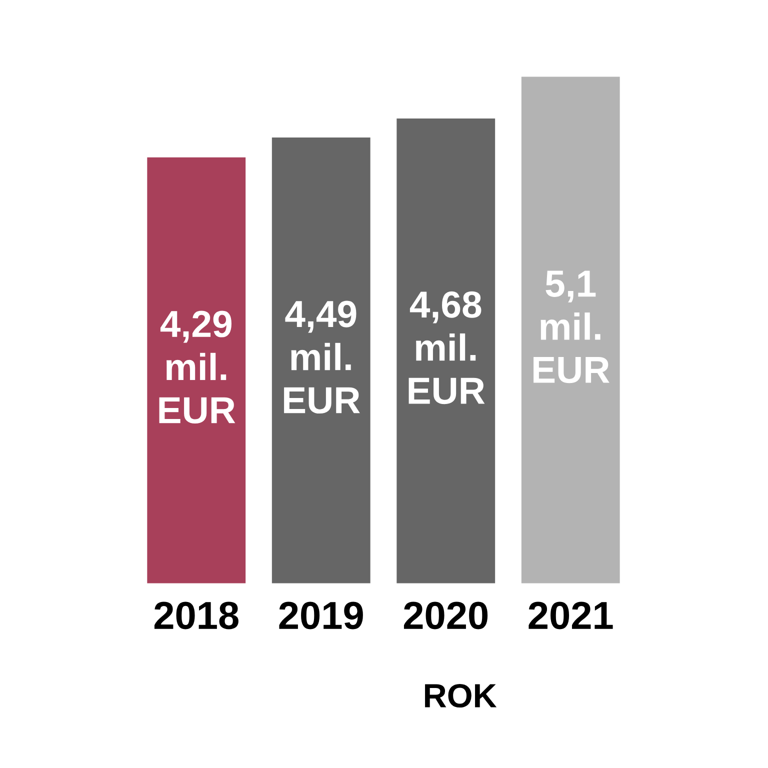 This screenshot has width=768, height=768. What do you see at coordinates (322, 357) in the screenshot?
I see `data-label: 4,49 mil. EUR` at bounding box center [322, 357].